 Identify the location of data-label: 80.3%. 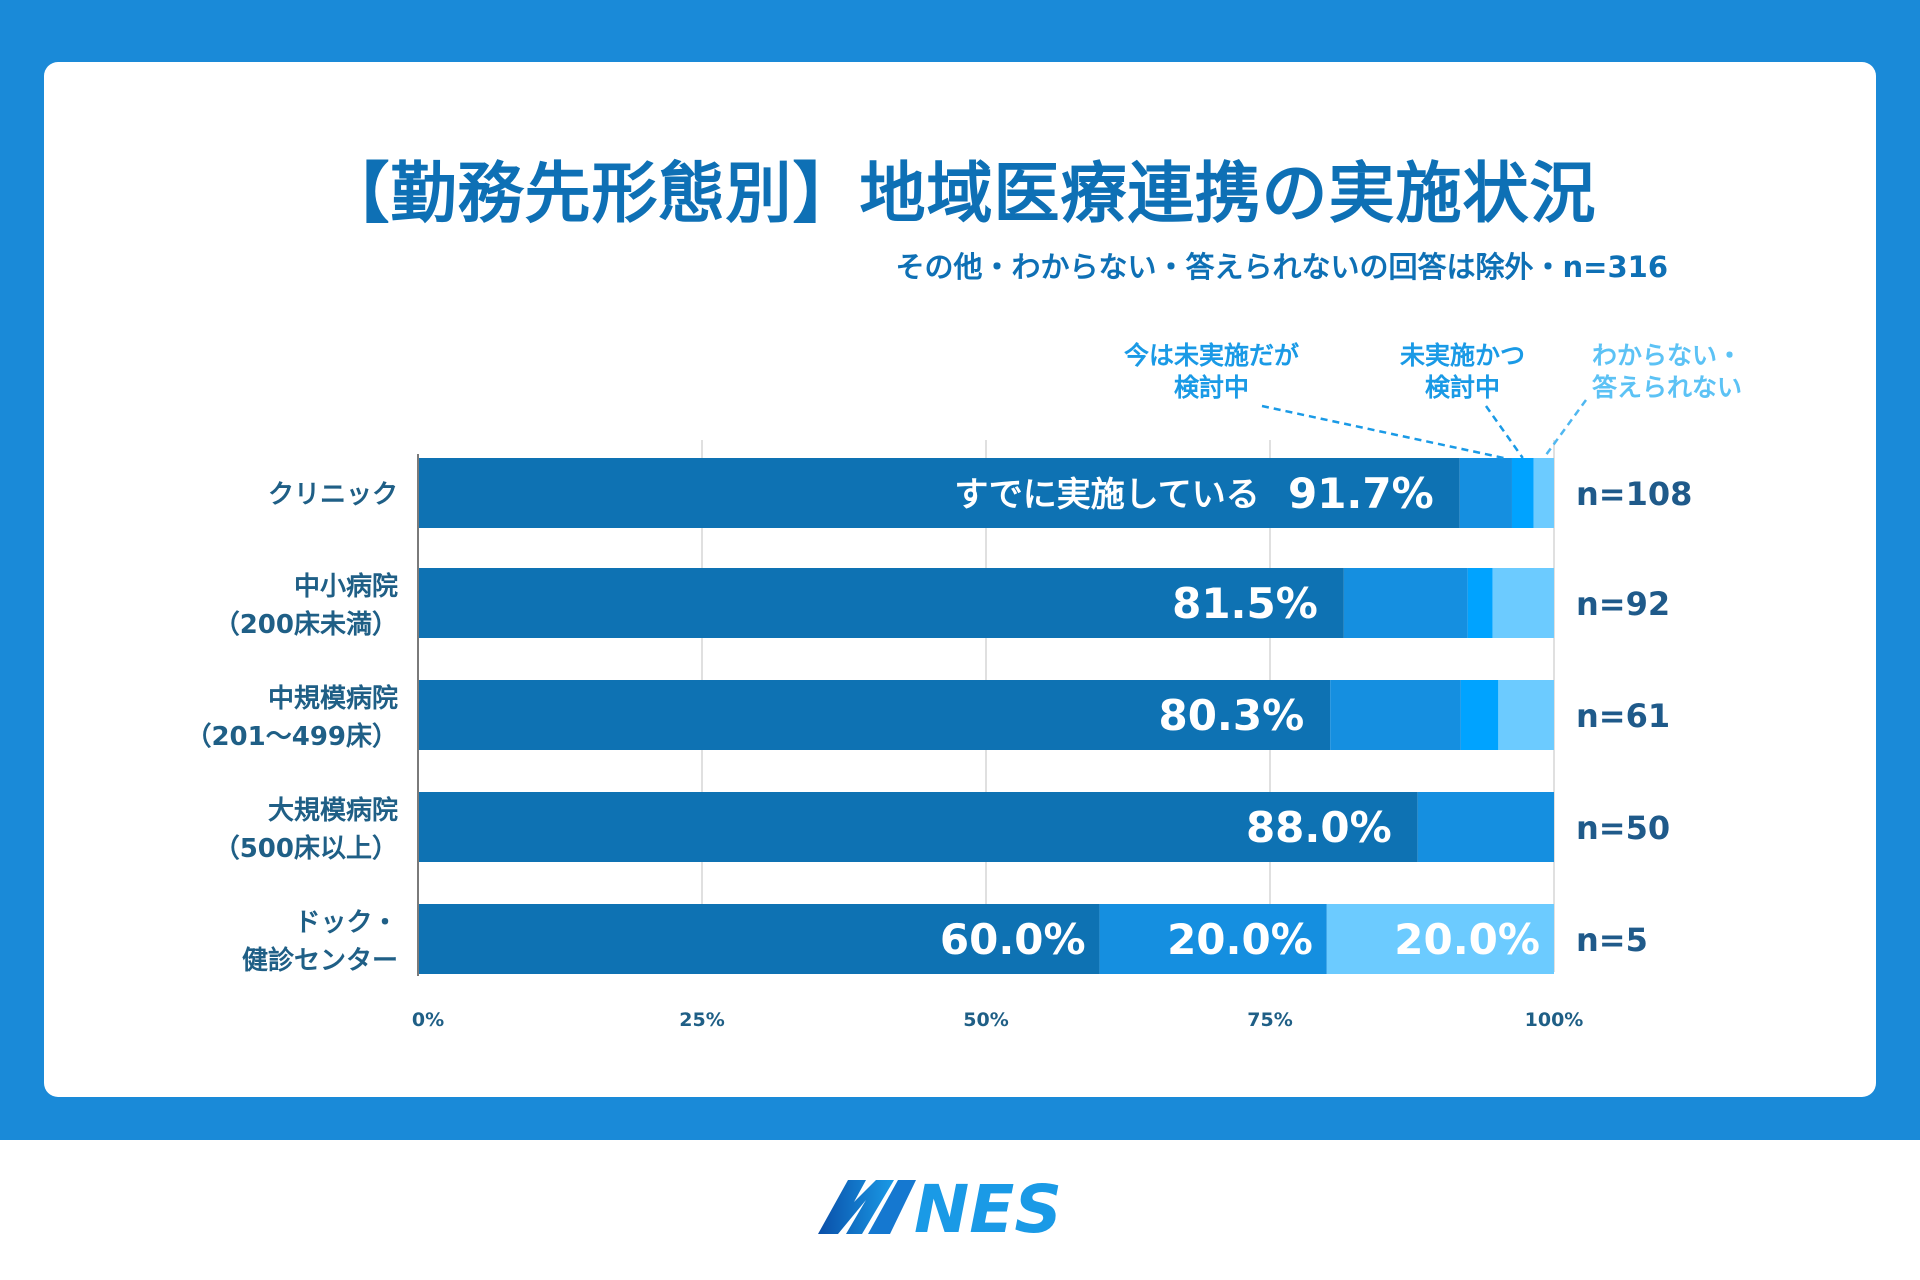
(1231, 715).